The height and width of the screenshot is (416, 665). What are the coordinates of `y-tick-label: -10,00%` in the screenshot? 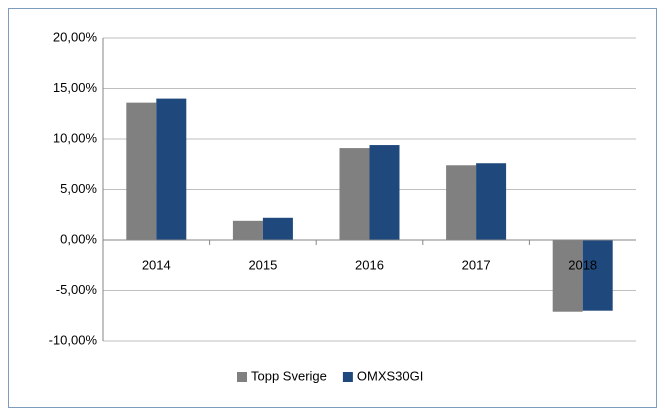 It's located at (73, 339).